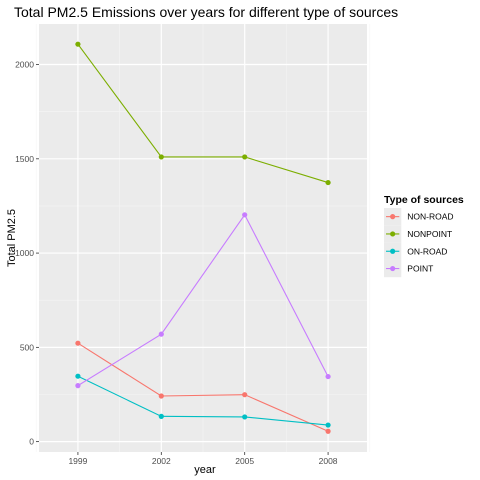 The width and height of the screenshot is (480, 480). I want to click on legend-key-point-nonpoint, so click(393, 234).